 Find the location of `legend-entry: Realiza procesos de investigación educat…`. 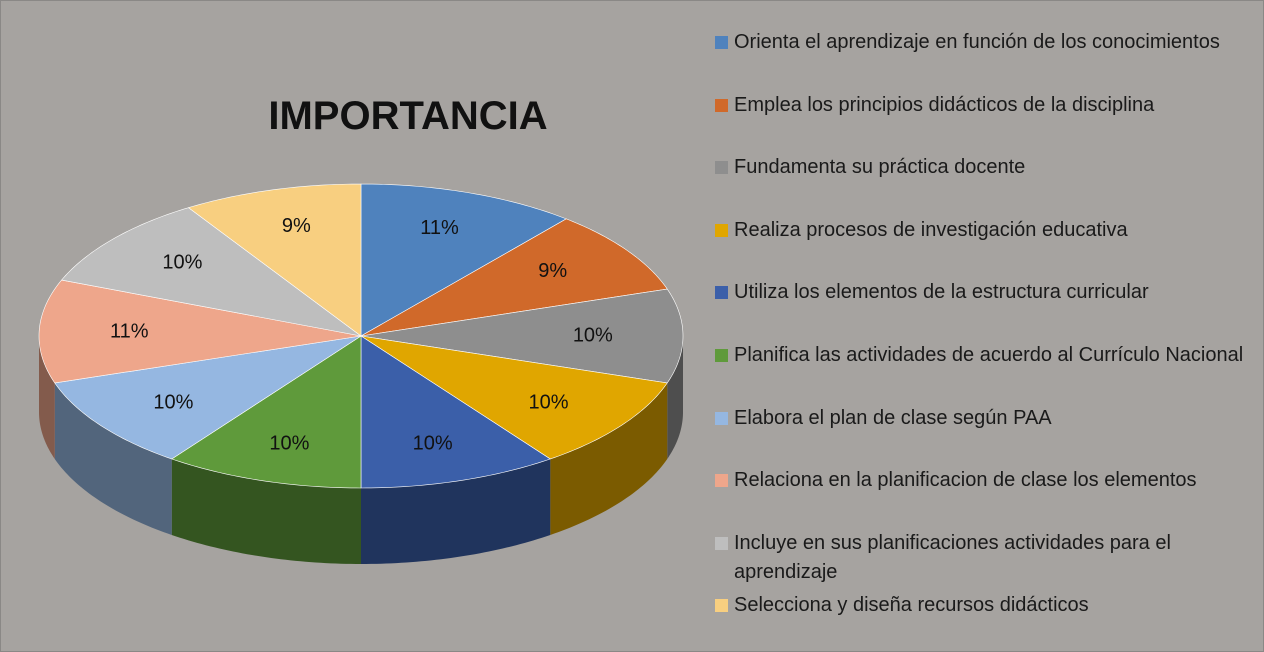

legend-entry: Realiza procesos de investigación educat… is located at coordinates (983, 230).